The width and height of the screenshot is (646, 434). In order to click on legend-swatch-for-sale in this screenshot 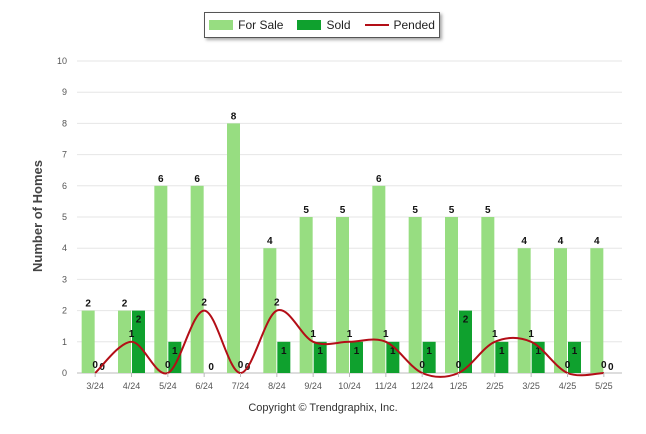, I will do `click(221, 25)`.